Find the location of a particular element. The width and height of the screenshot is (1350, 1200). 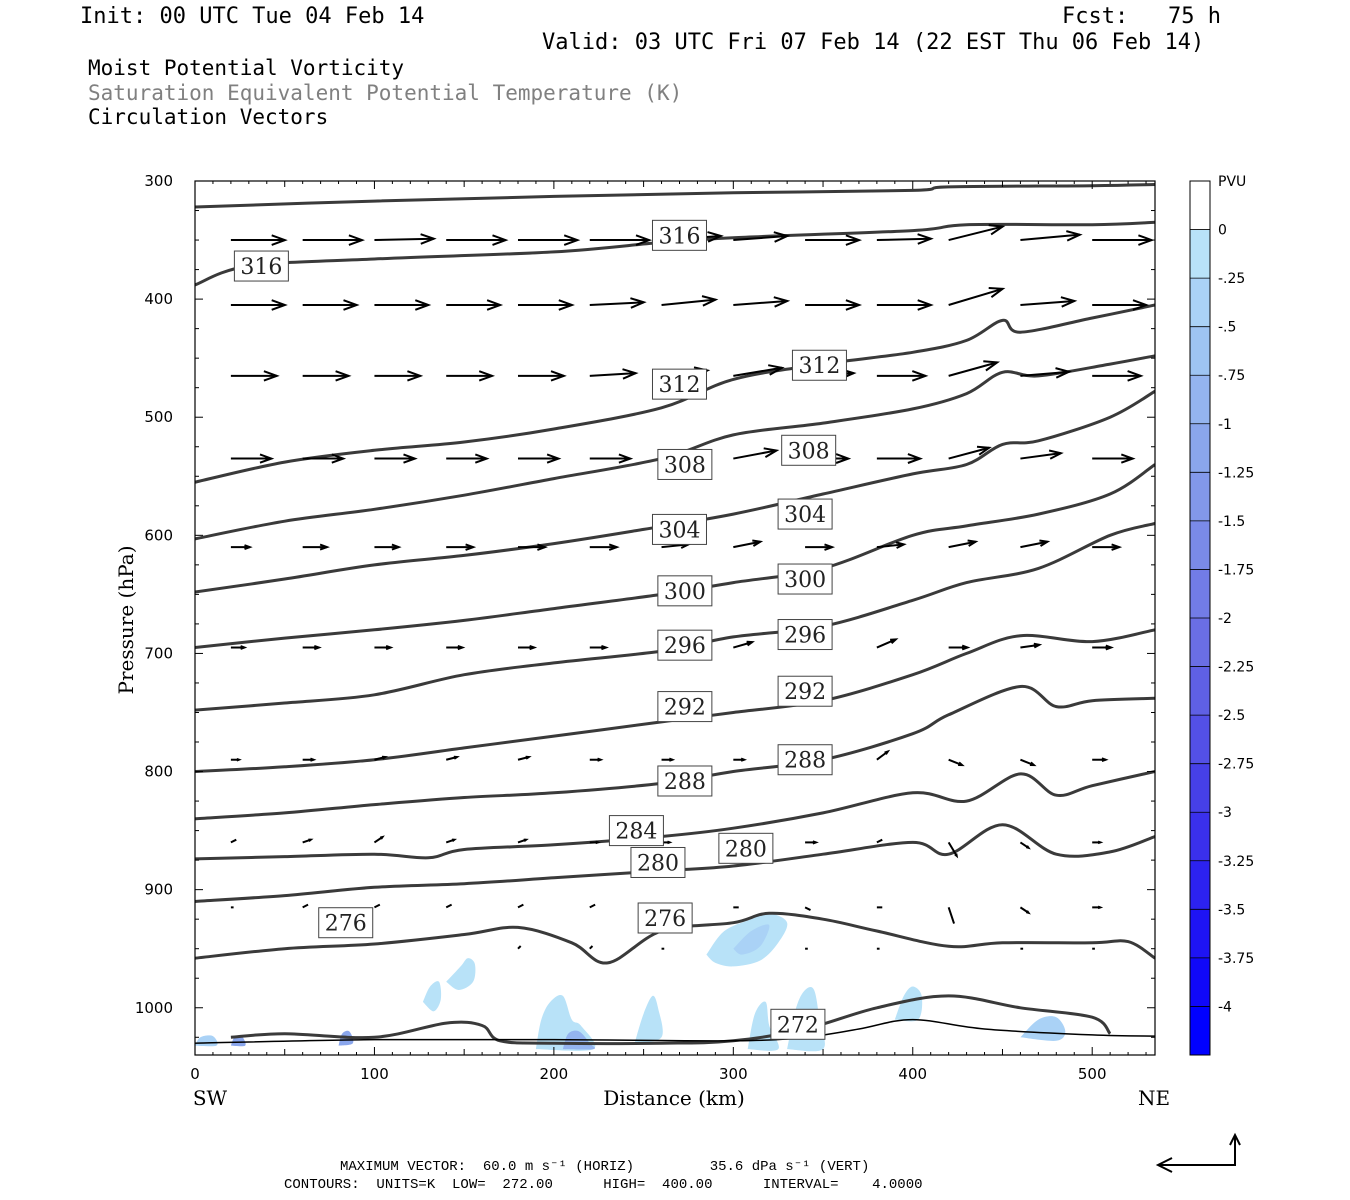

x-tick-label: 0 is located at coordinates (195, 1074).